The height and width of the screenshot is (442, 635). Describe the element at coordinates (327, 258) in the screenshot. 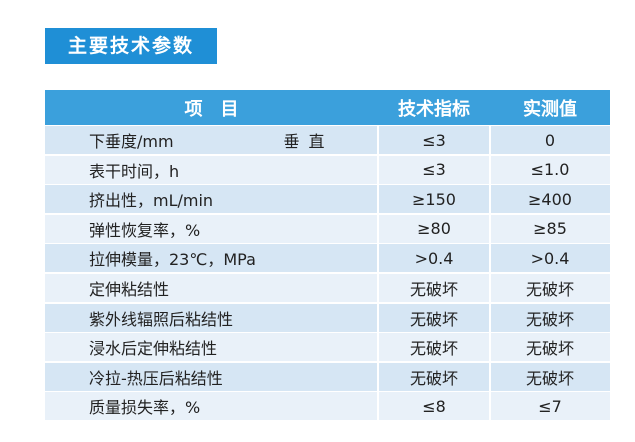

I see `table-row: 拉伸模量，23℃，MPa >0.4 >0.4` at that location.